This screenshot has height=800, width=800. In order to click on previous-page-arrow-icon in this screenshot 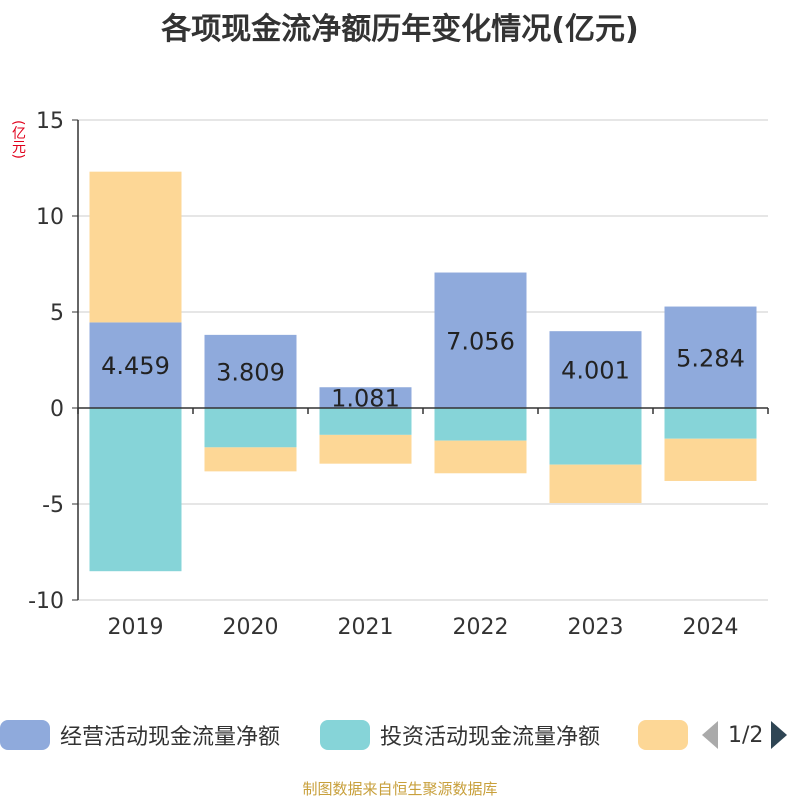, I will do `click(710, 735)`.